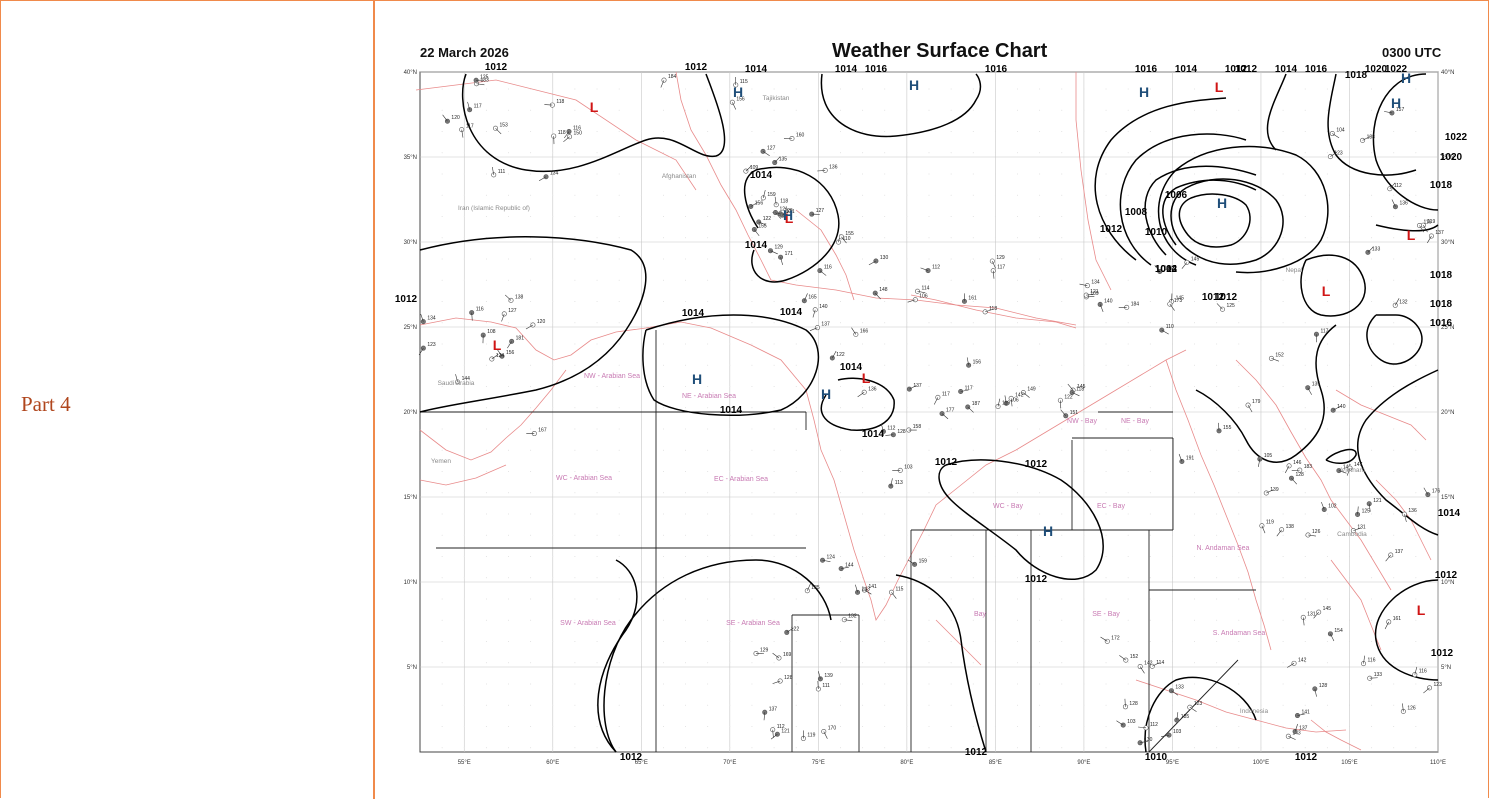  What do you see at coordinates (1297, 662) in the screenshot?
I see `station-plot: 142` at bounding box center [1297, 662].